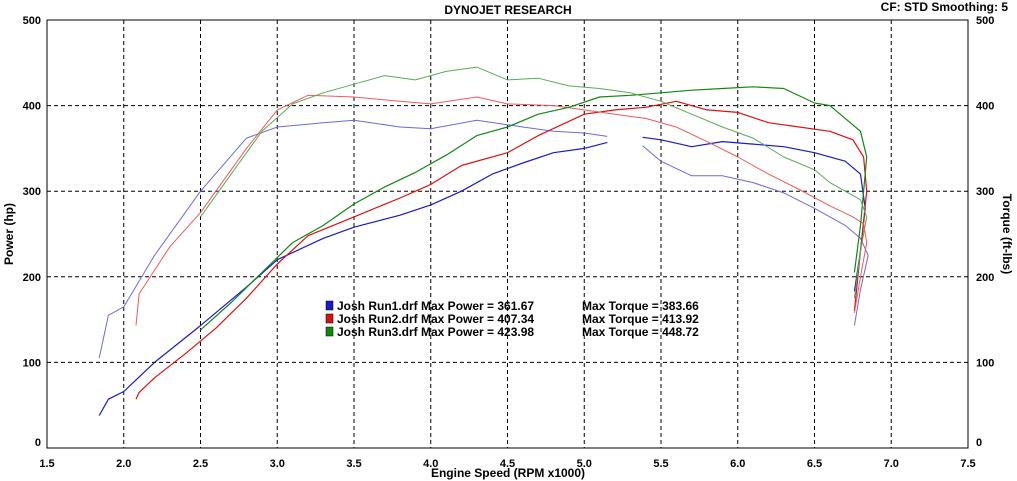  What do you see at coordinates (1007, 234) in the screenshot?
I see `y-axis-label-right: Torque (ft-lbs)` at bounding box center [1007, 234].